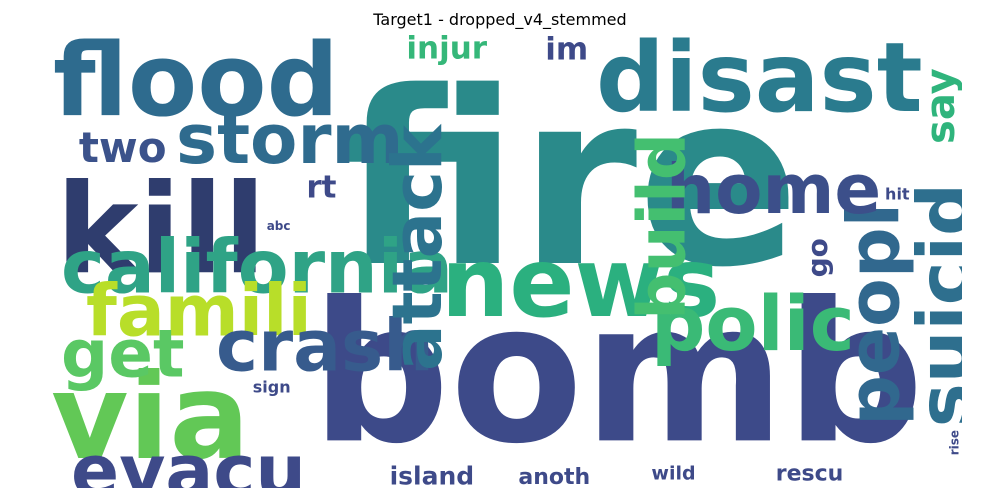 This screenshot has width=1000, height=500. Describe the element at coordinates (580, 283) in the screenshot. I see `cloud-word: news` at that location.